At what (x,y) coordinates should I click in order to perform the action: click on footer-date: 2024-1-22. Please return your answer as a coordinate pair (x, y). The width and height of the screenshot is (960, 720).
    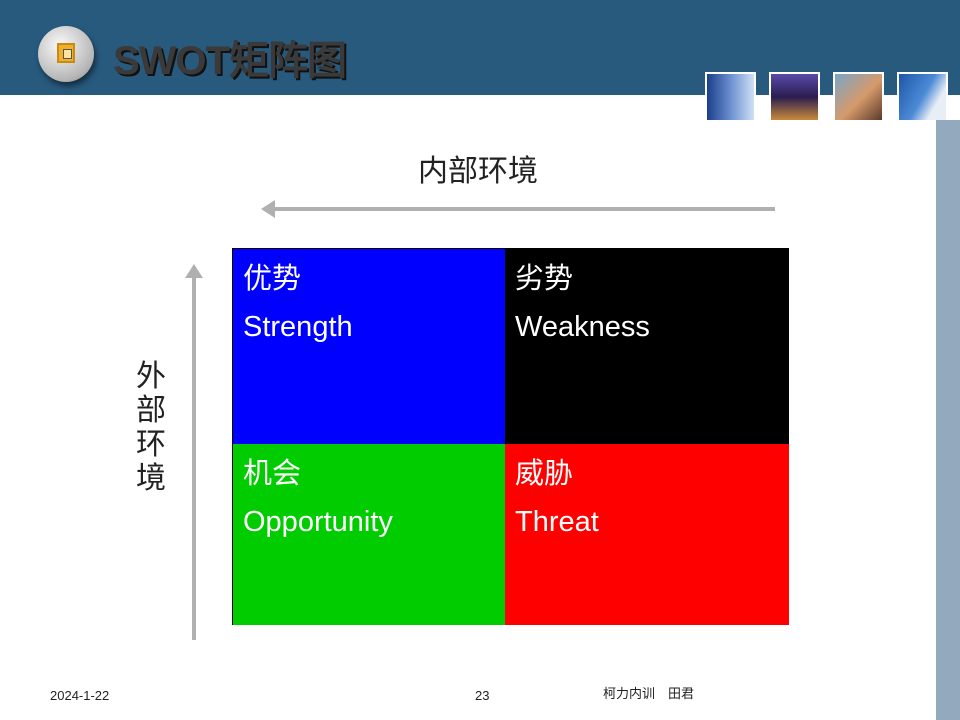
    Looking at the image, I should click on (80, 695).